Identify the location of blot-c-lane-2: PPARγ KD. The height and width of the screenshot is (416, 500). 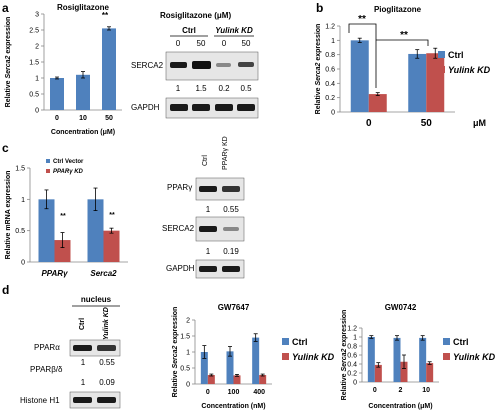
(225, 153).